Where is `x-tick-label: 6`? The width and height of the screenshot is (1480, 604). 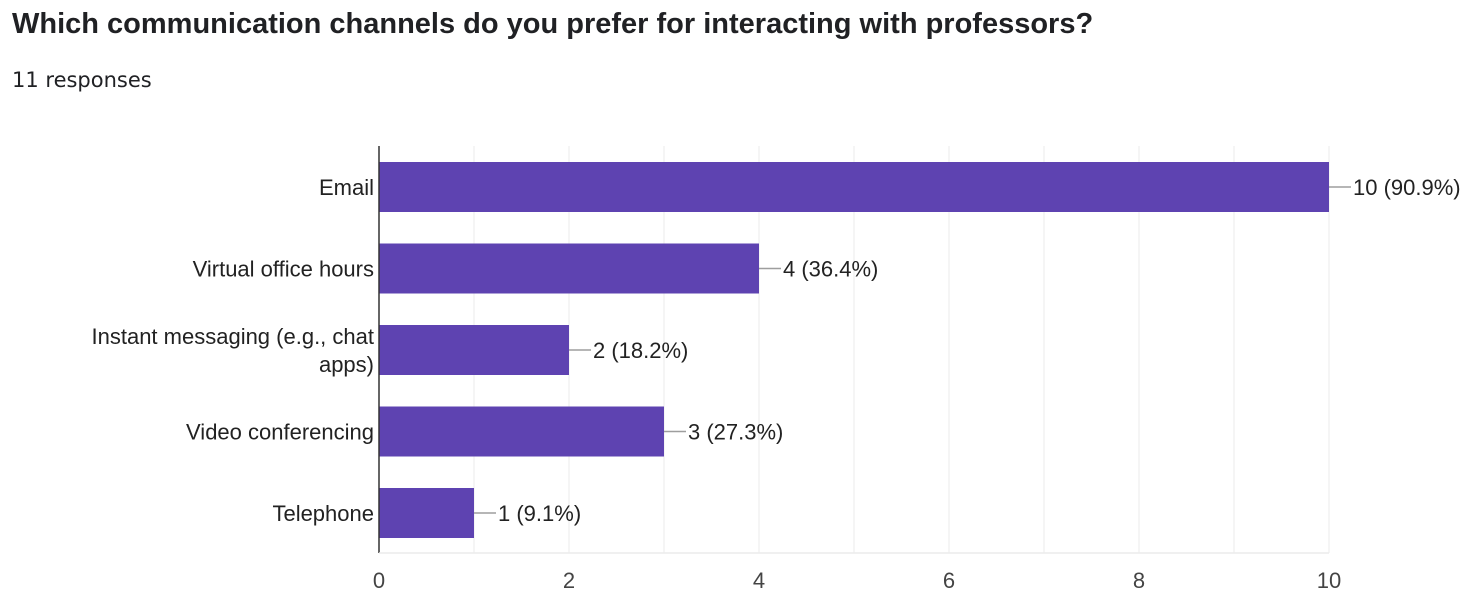
x-tick-label: 6 is located at coordinates (949, 580).